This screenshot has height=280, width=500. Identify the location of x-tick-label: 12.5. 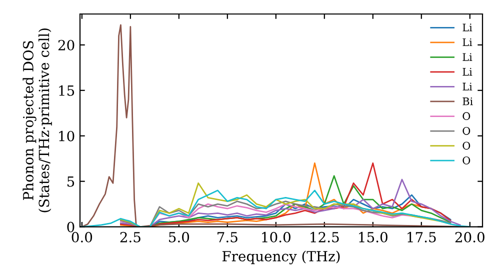
(324, 237).